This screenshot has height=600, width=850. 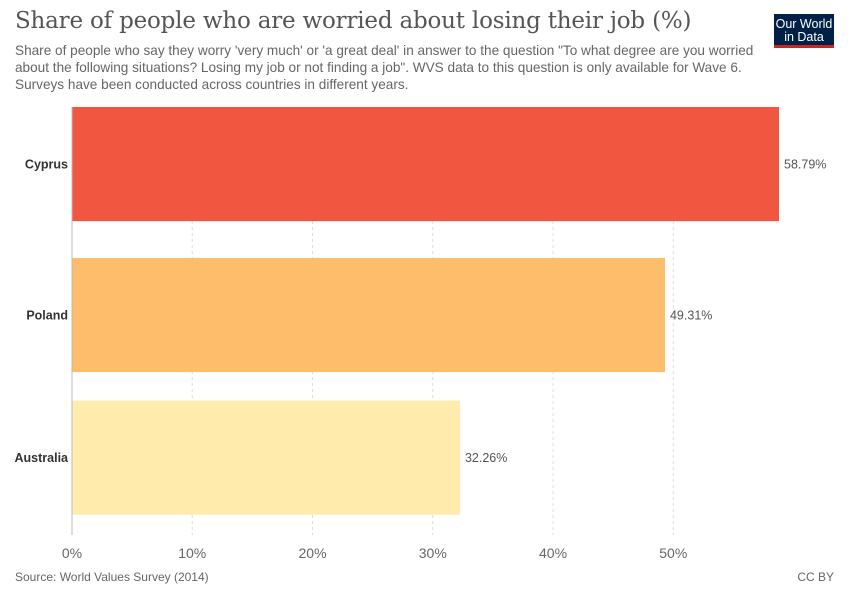 What do you see at coordinates (433, 553) in the screenshot?
I see `x-tick-label: 30%` at bounding box center [433, 553].